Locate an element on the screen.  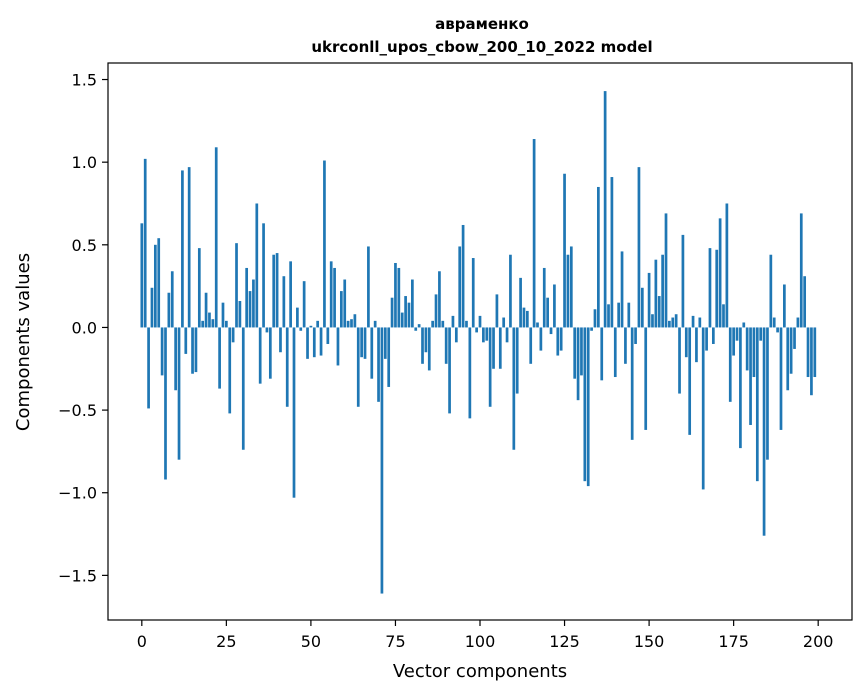
x-axis-ticks: 0 25 50 75 100 125 150 175 200 is located at coordinates (485, 635).